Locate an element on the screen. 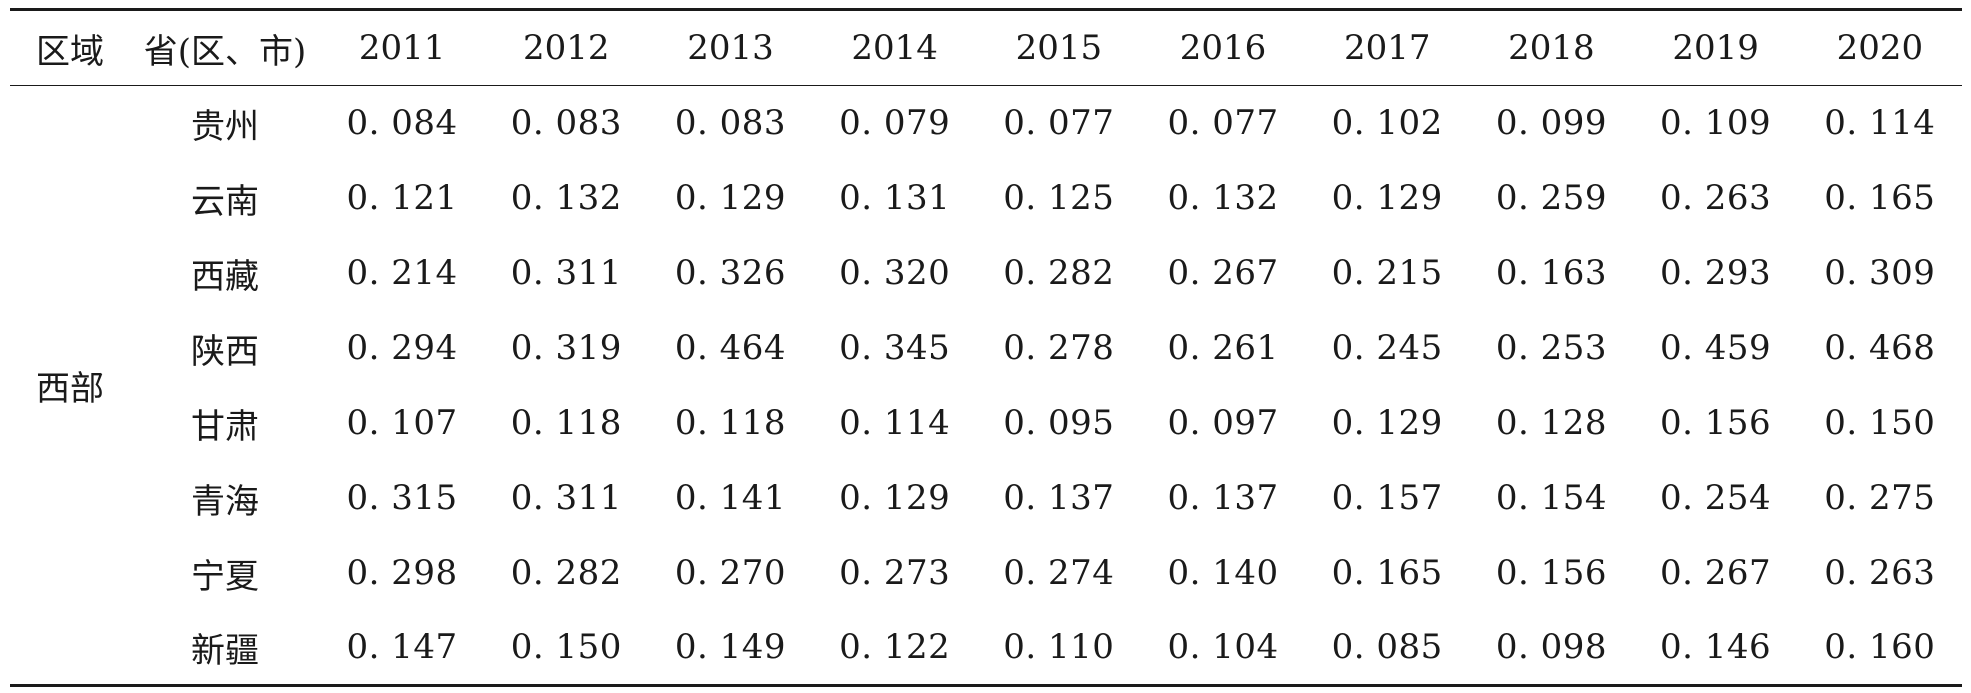 The width and height of the screenshot is (1971, 693). header-province: 省(区、市) is located at coordinates (225, 51).